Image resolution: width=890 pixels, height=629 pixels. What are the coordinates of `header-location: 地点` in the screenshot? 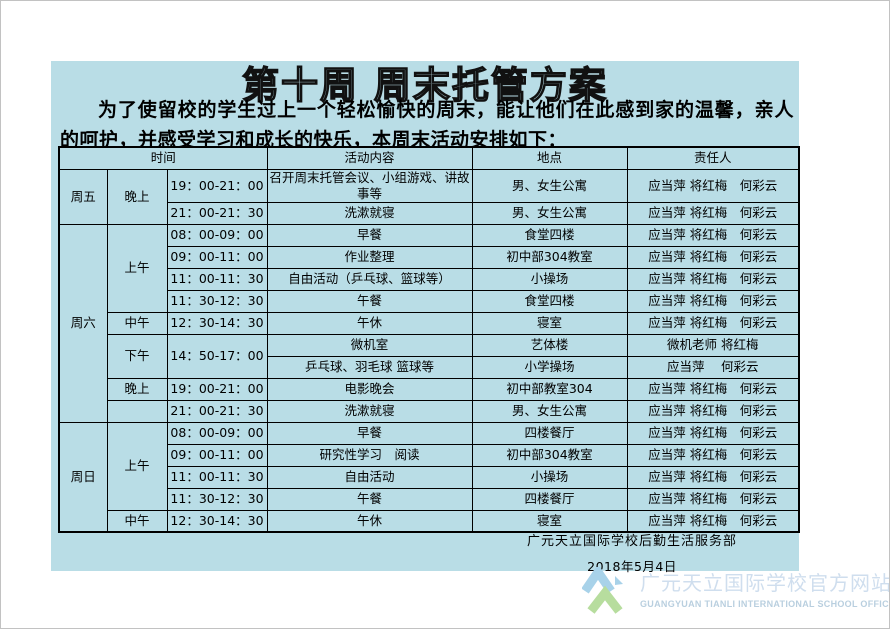 It's located at (549, 158).